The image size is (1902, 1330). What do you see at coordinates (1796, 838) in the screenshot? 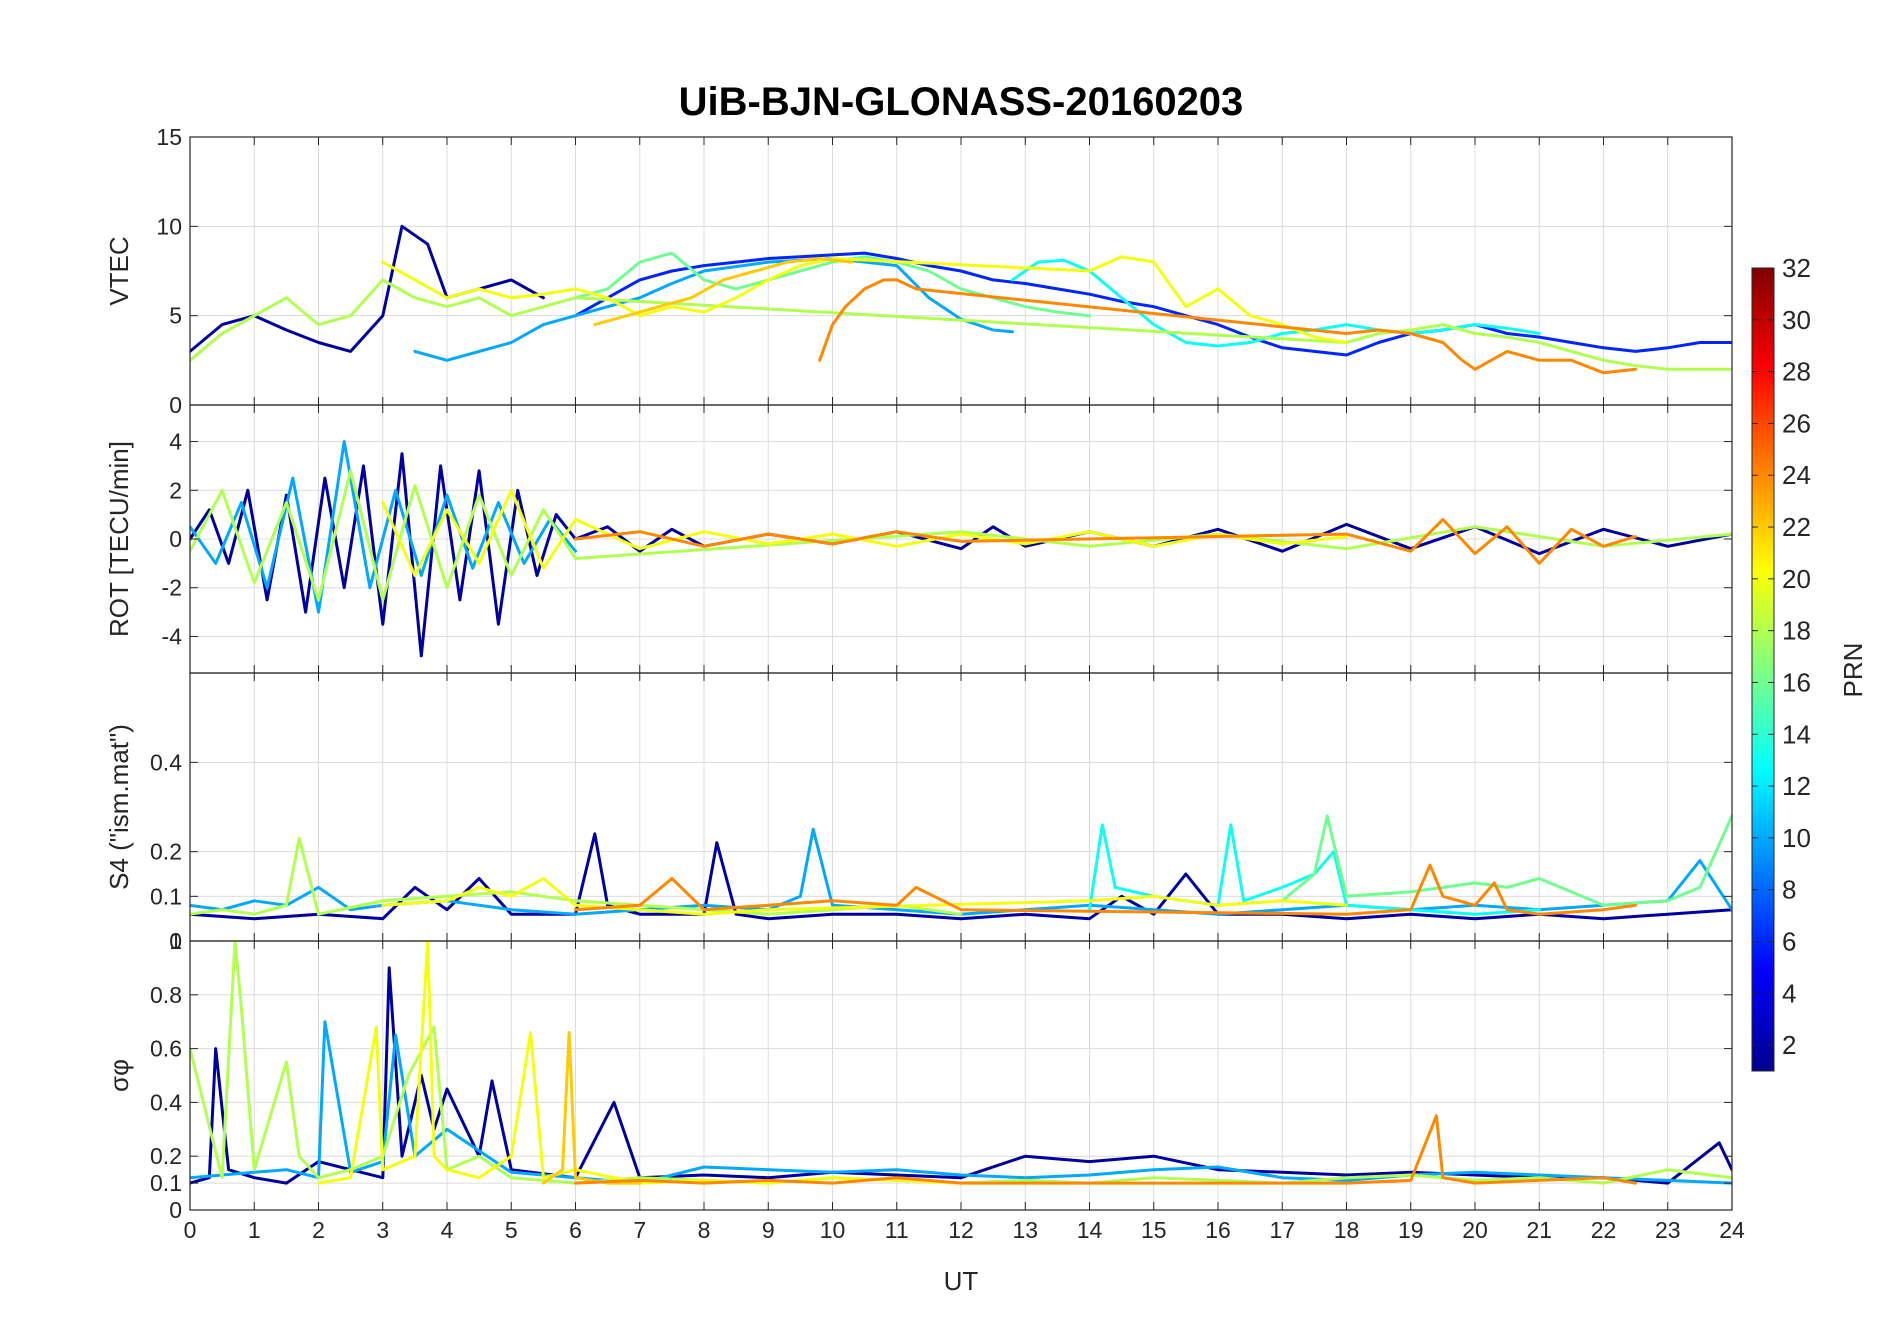
I see `colorbar-tick-label: 10` at bounding box center [1796, 838].